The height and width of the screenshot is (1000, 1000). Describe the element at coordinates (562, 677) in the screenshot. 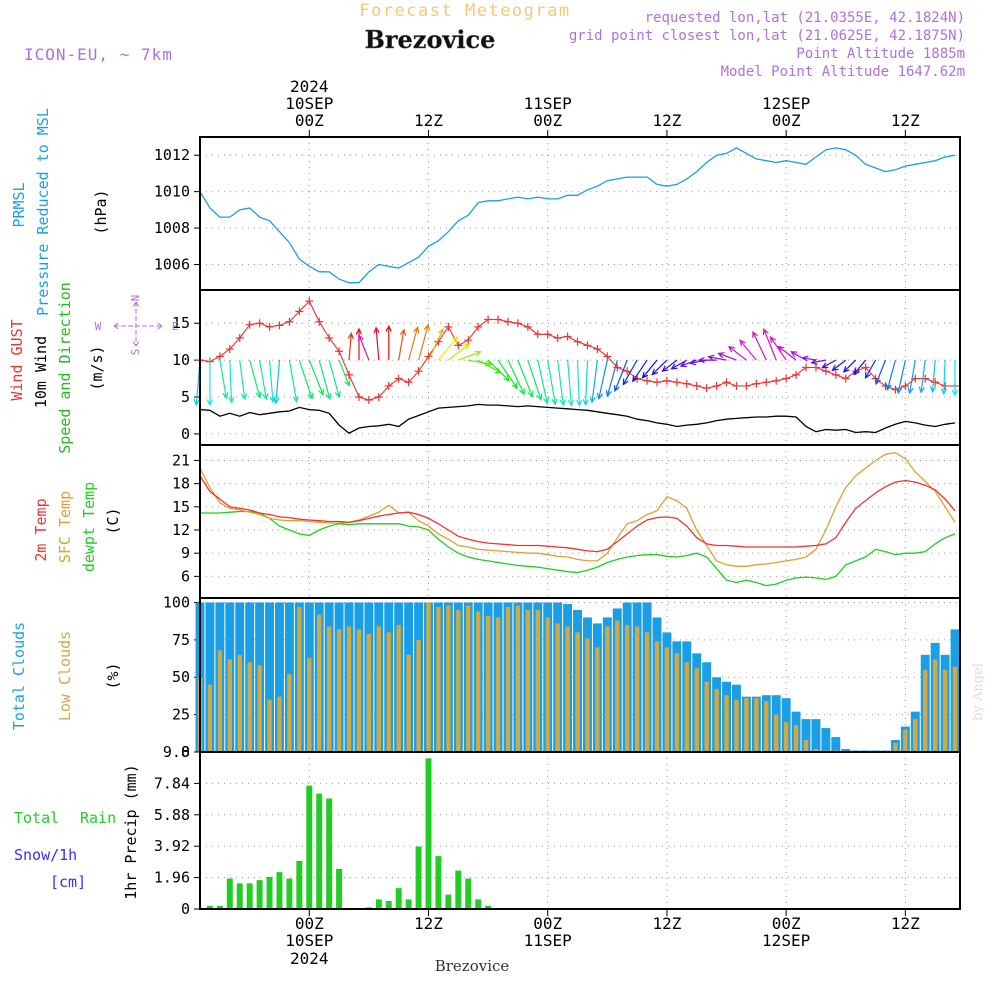

I see `clouds-panel: 0 25 50 75 100` at that location.